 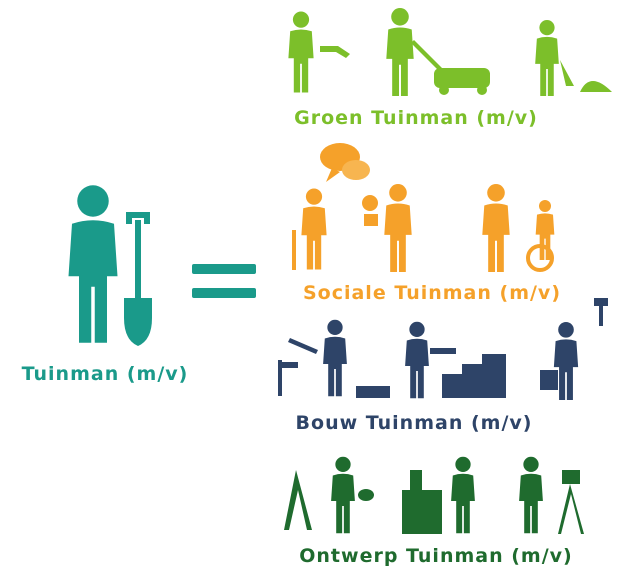 What do you see at coordinates (434, 495) in the screenshot?
I see `darkgreen-icons` at bounding box center [434, 495].